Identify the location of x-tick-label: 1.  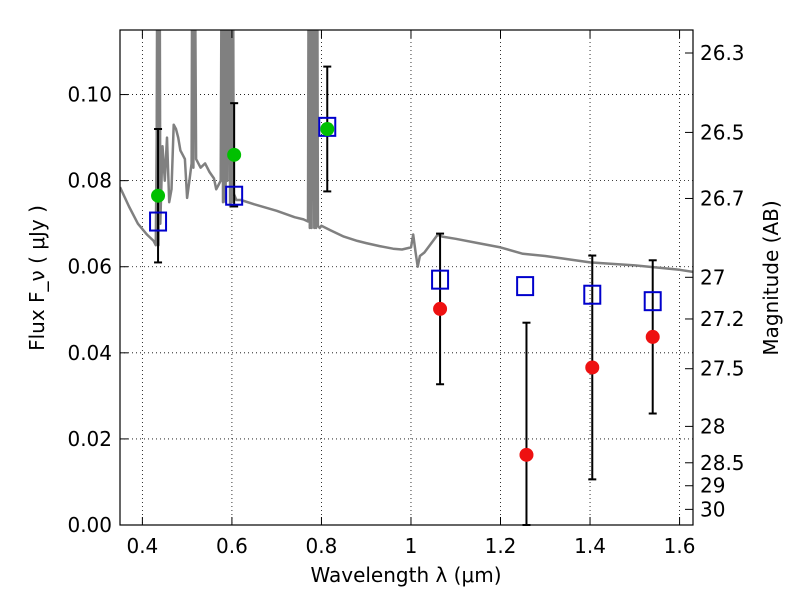
(411, 546).